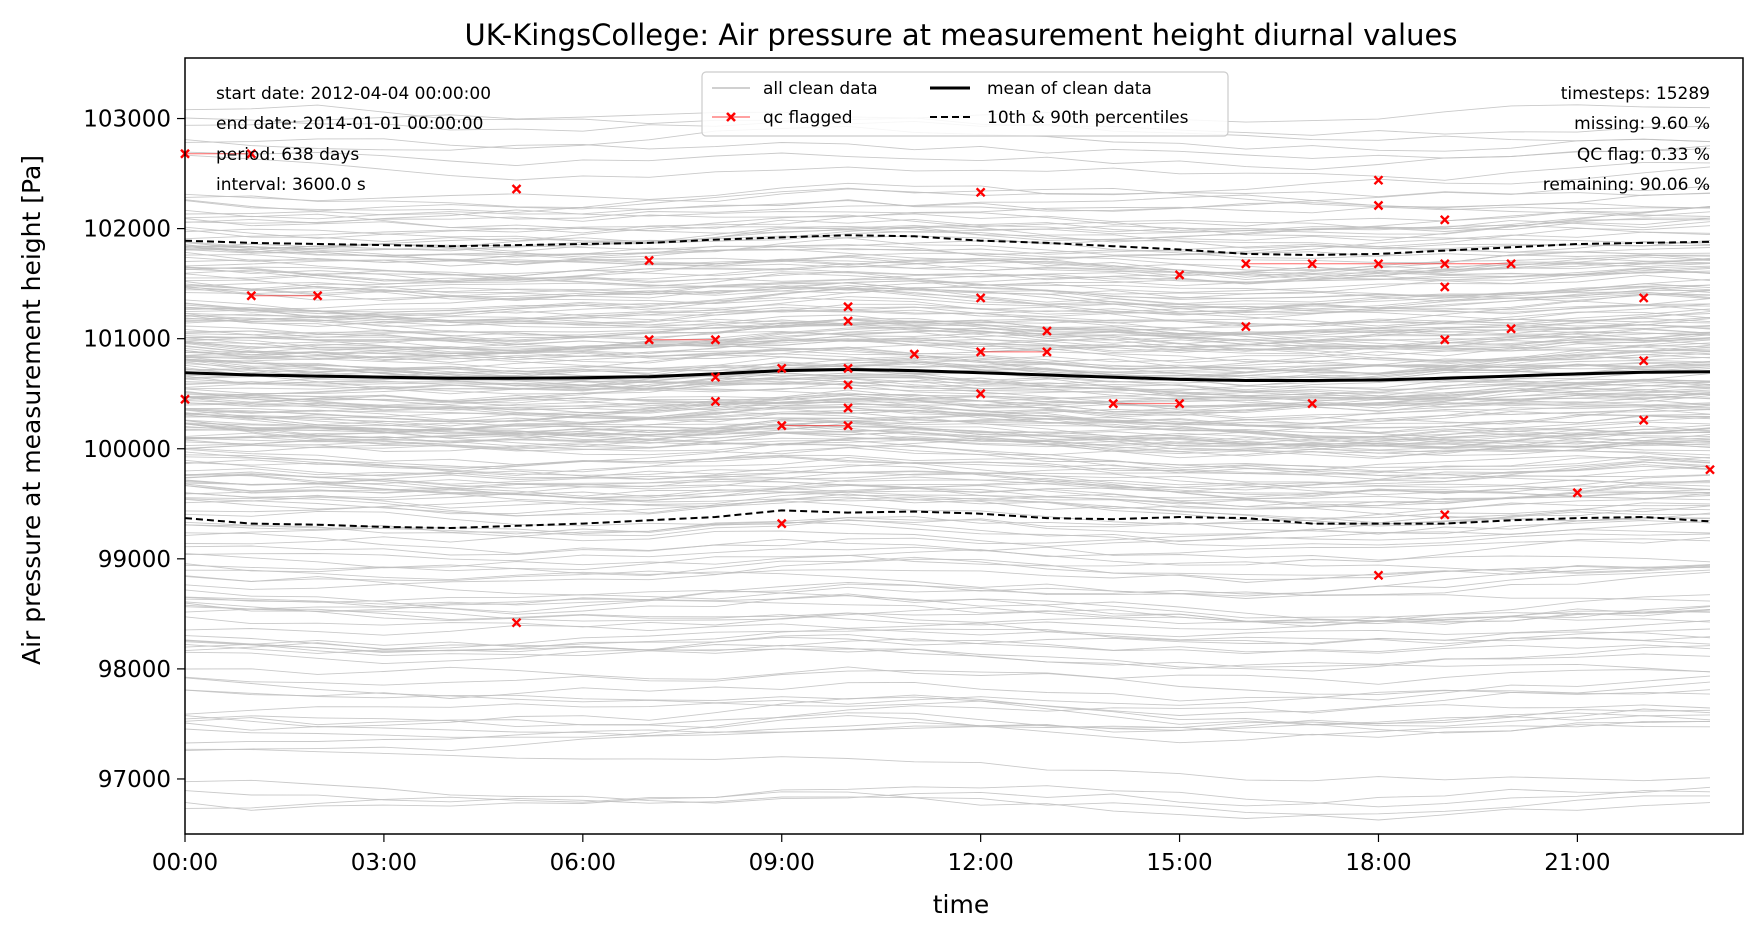 The width and height of the screenshot is (1754, 939). Describe the element at coordinates (1378, 863) in the screenshot. I see `x-tick-label: 18:00` at that location.